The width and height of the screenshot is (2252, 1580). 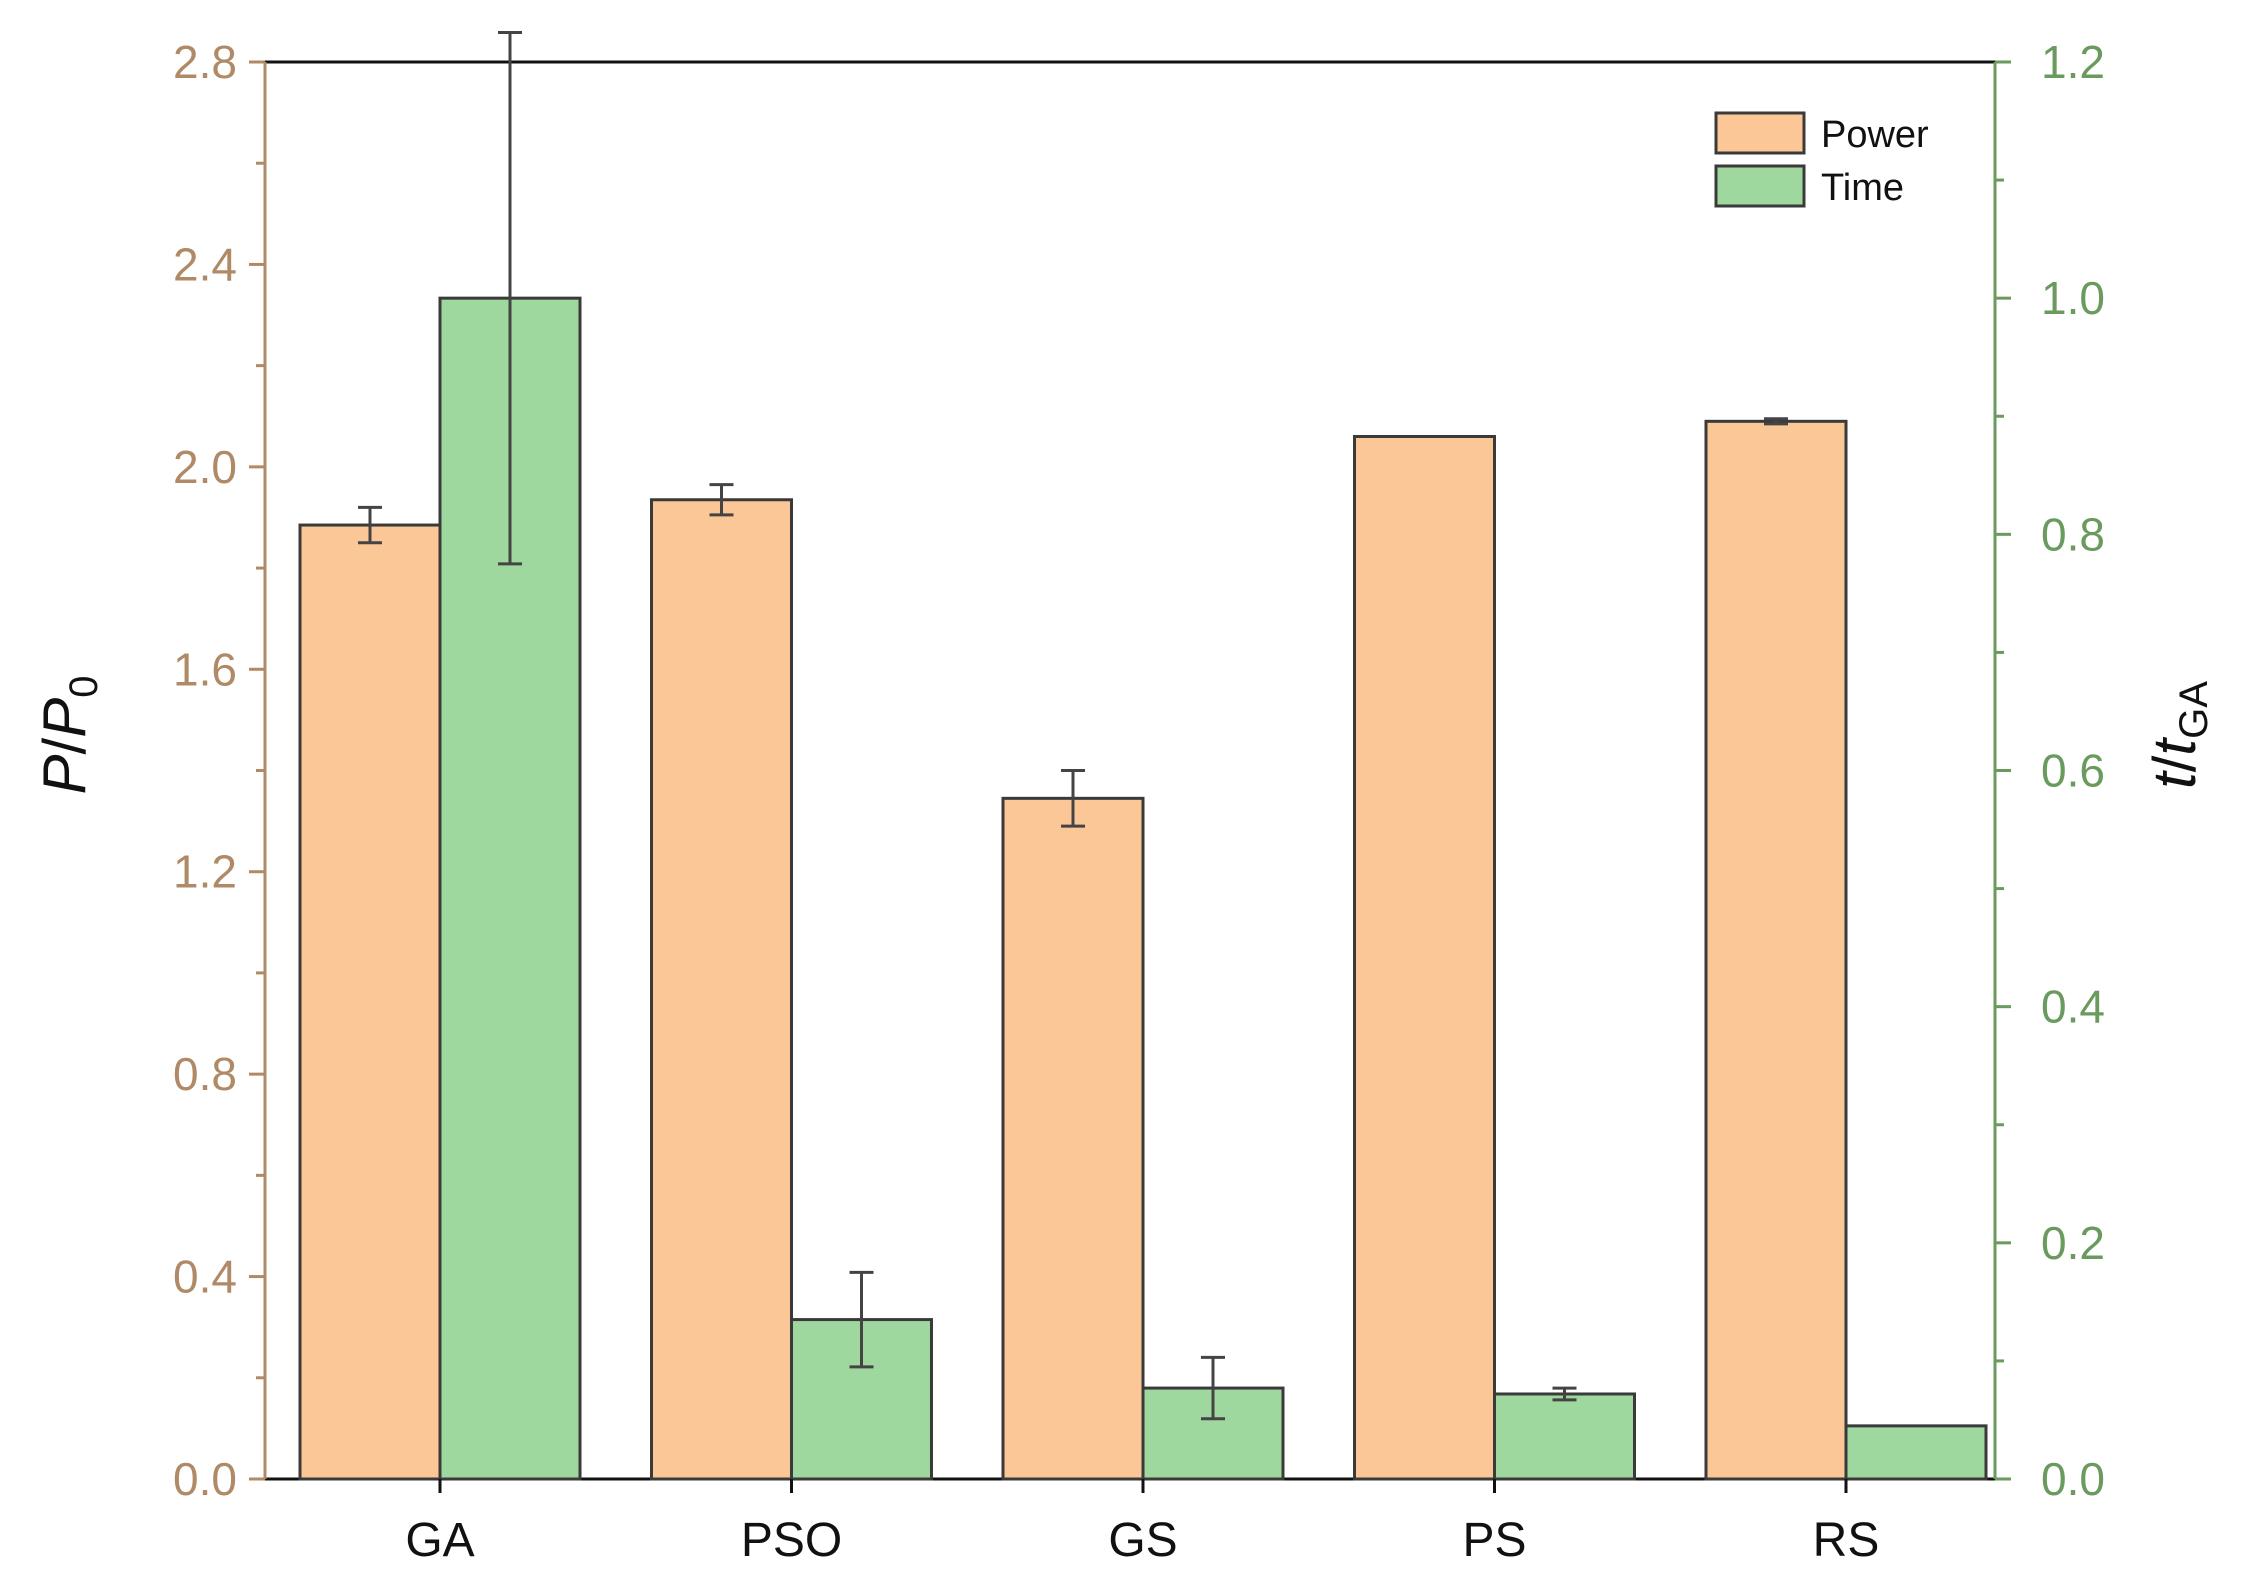 I want to click on bar-power-ps, so click(x=1424, y=957).